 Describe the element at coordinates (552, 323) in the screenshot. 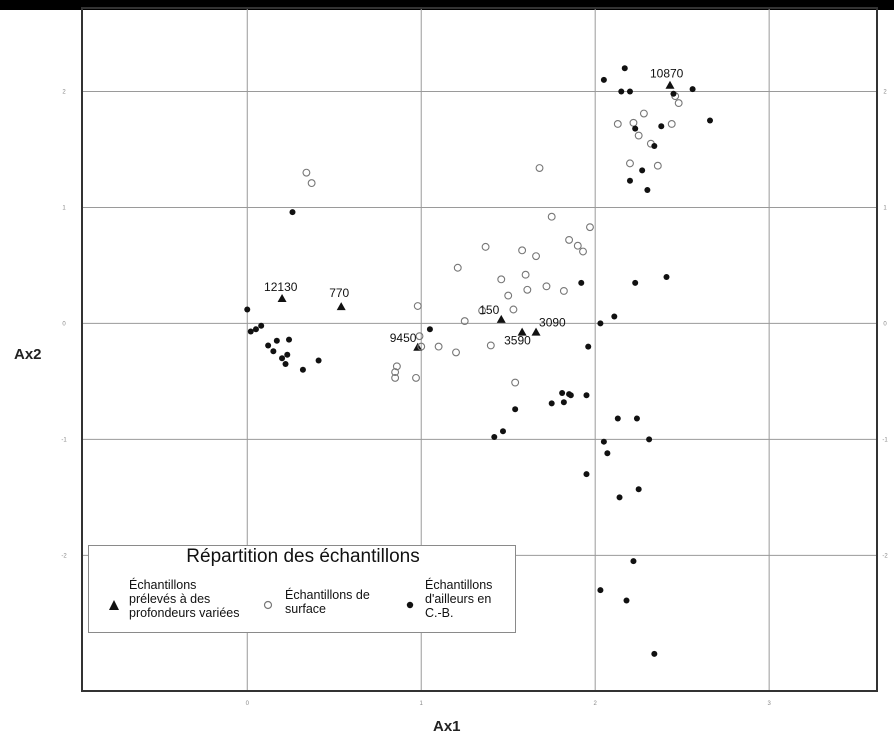

I see `point-label: 3090` at that location.